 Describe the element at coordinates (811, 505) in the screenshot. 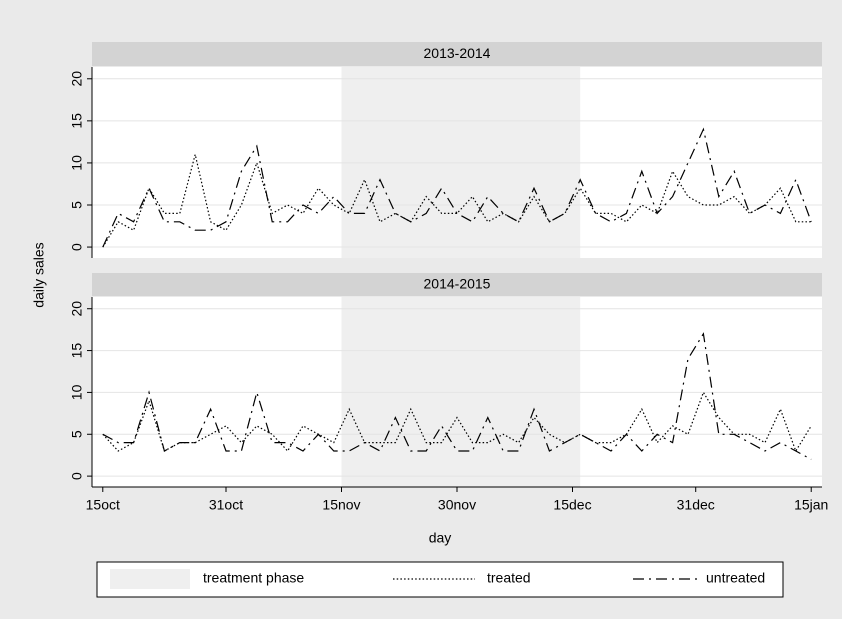

I see `x-tick-label: 15jan` at that location.